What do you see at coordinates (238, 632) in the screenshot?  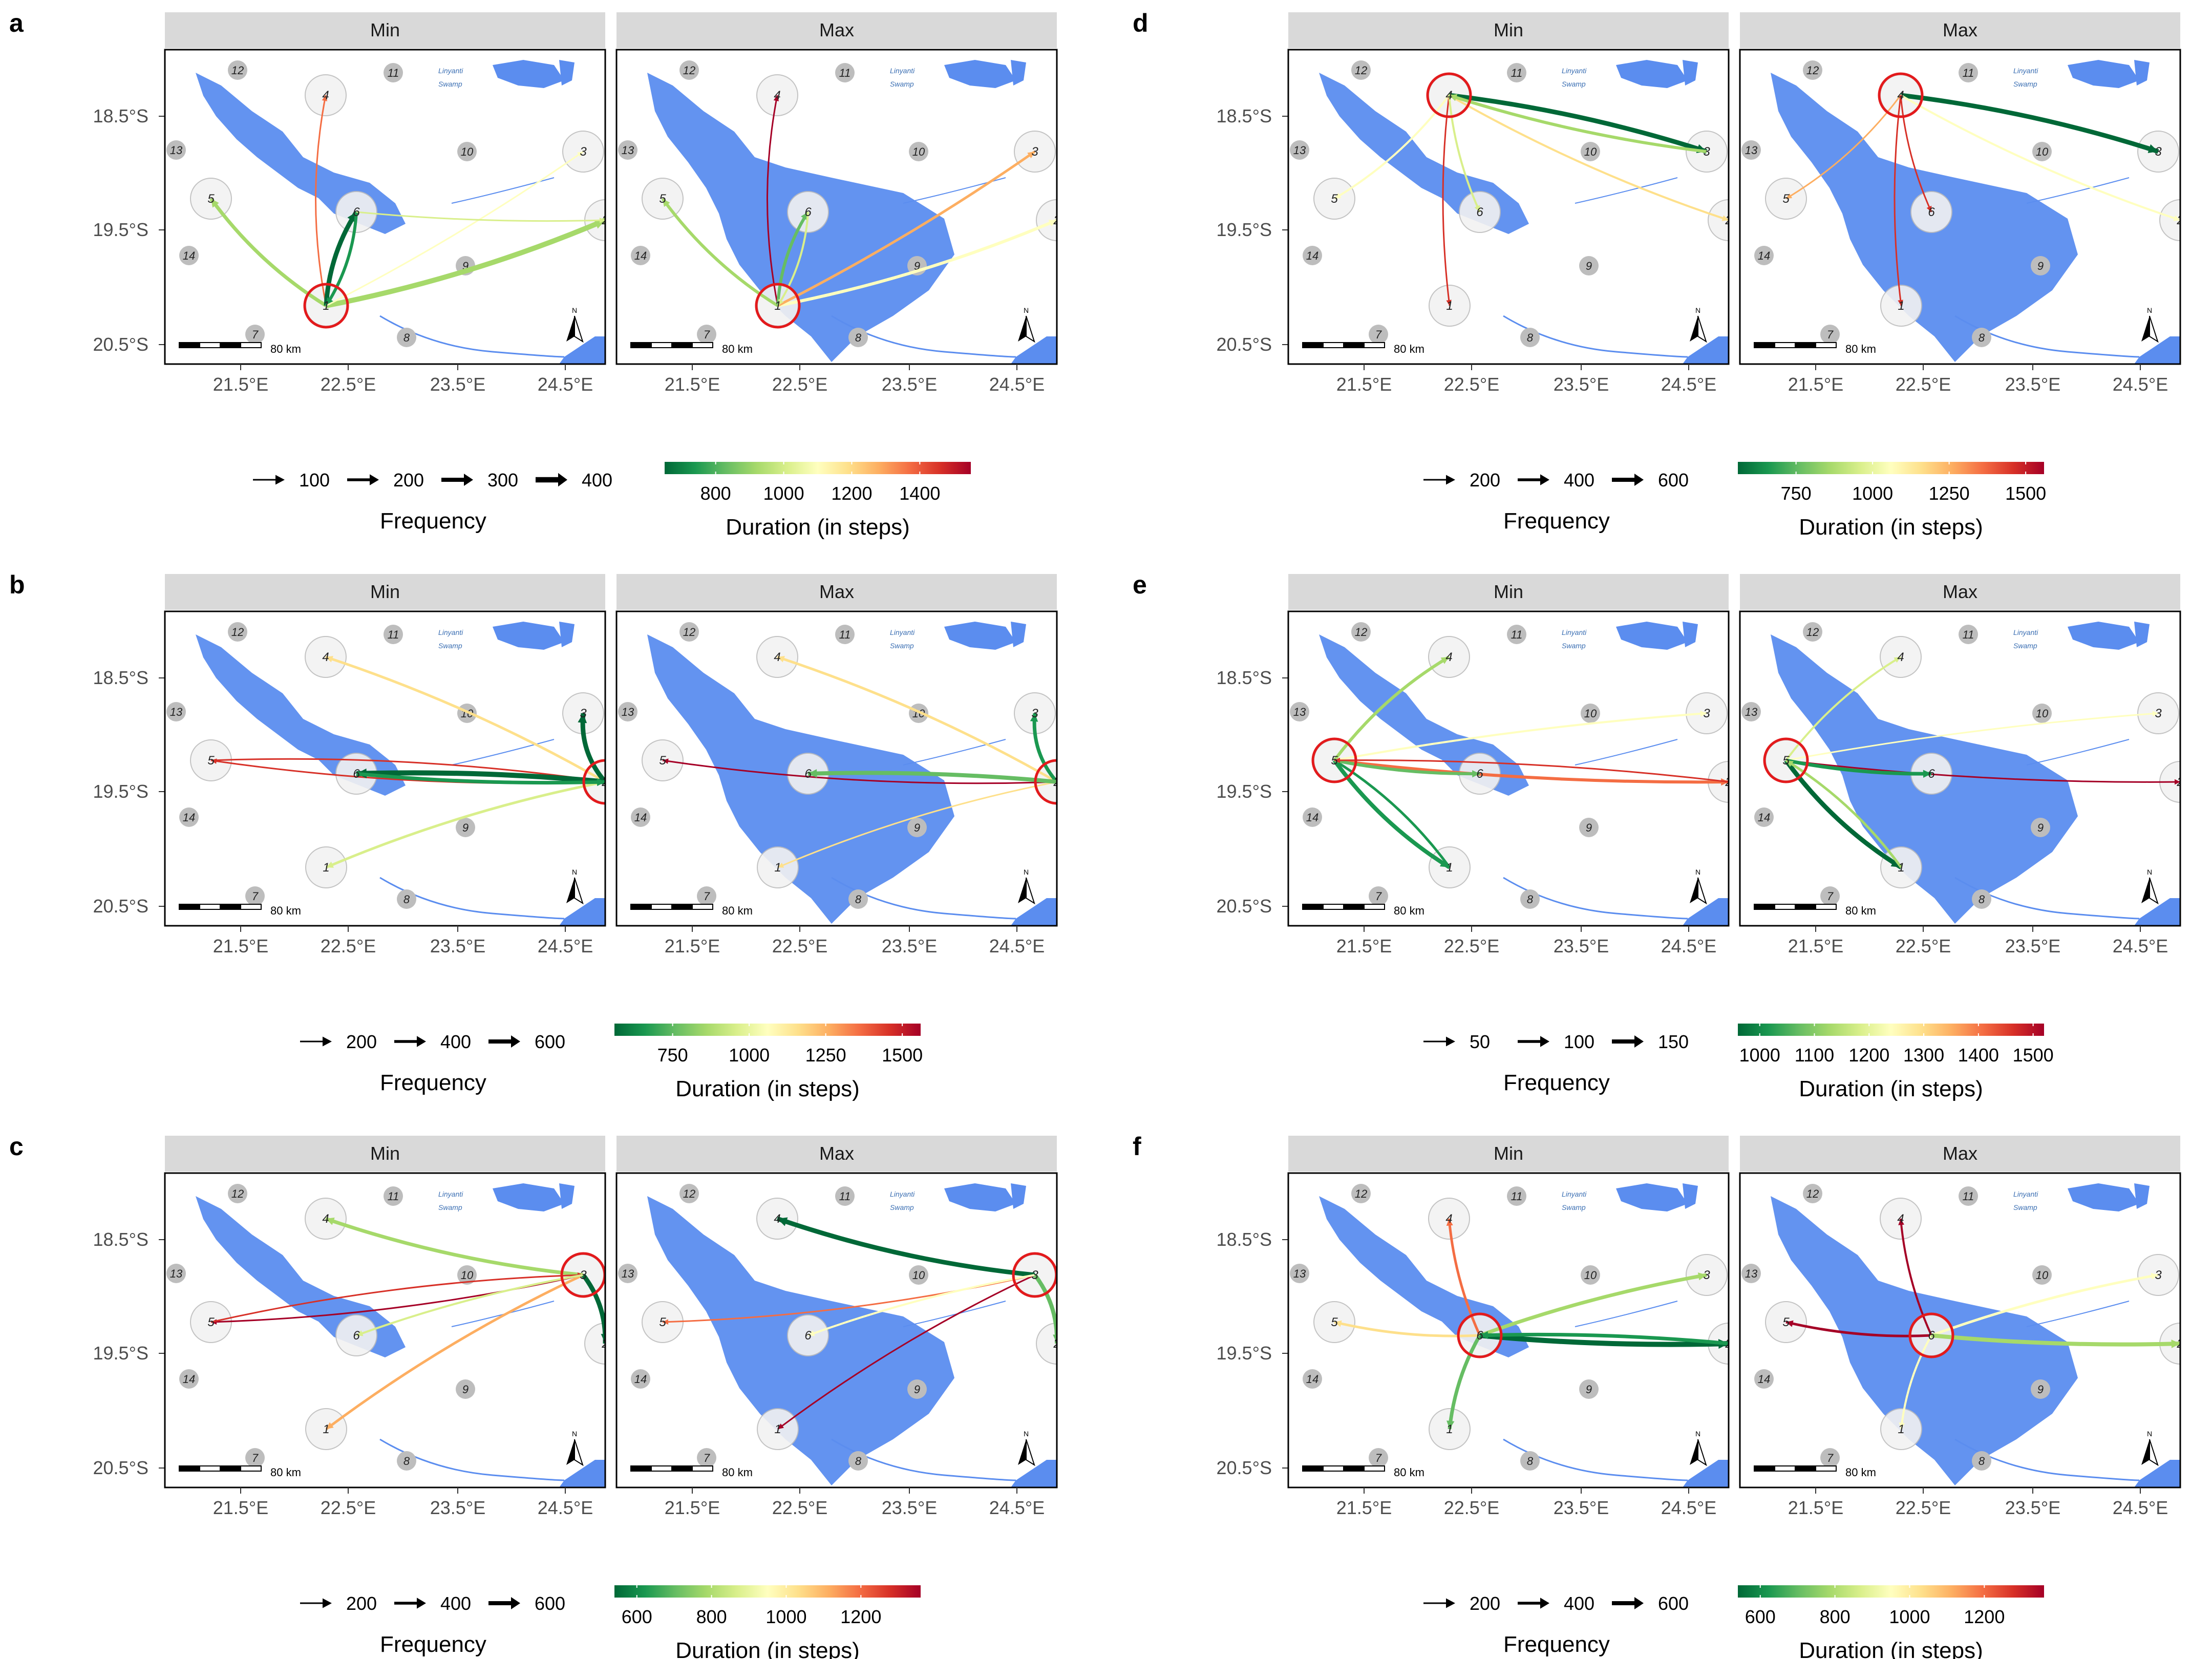 I see `gray-patch-label: 12` at bounding box center [238, 632].